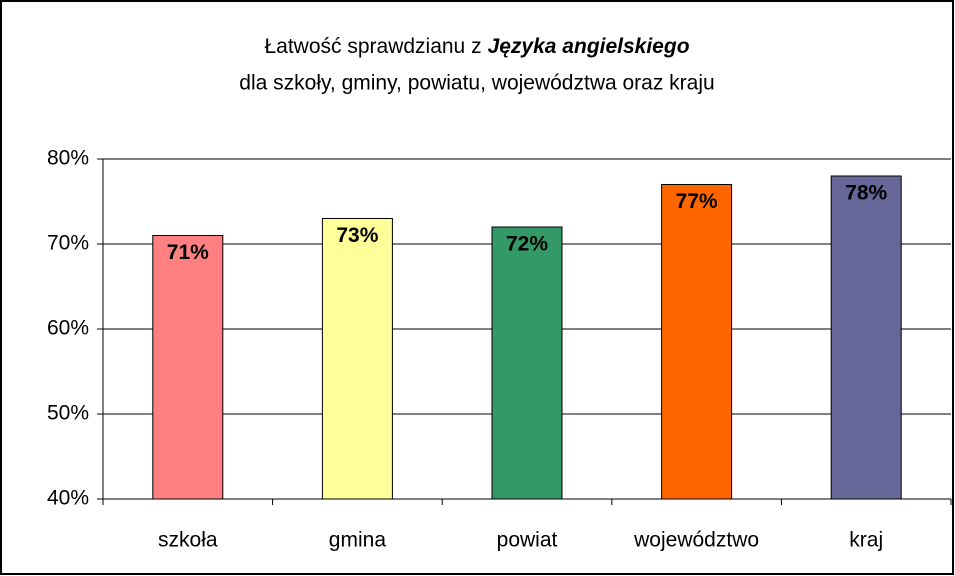 Image resolution: width=955 pixels, height=576 pixels. Describe the element at coordinates (527, 244) in the screenshot. I see `data-label: 72%` at that location.